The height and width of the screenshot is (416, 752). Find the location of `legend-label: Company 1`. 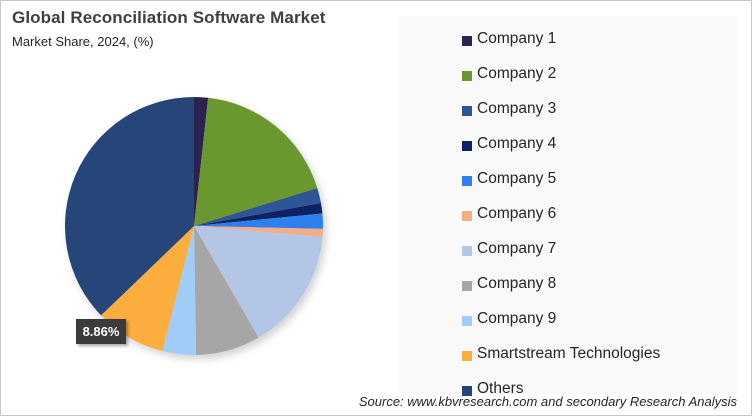

legend-label: Company 1 is located at coordinates (517, 38).